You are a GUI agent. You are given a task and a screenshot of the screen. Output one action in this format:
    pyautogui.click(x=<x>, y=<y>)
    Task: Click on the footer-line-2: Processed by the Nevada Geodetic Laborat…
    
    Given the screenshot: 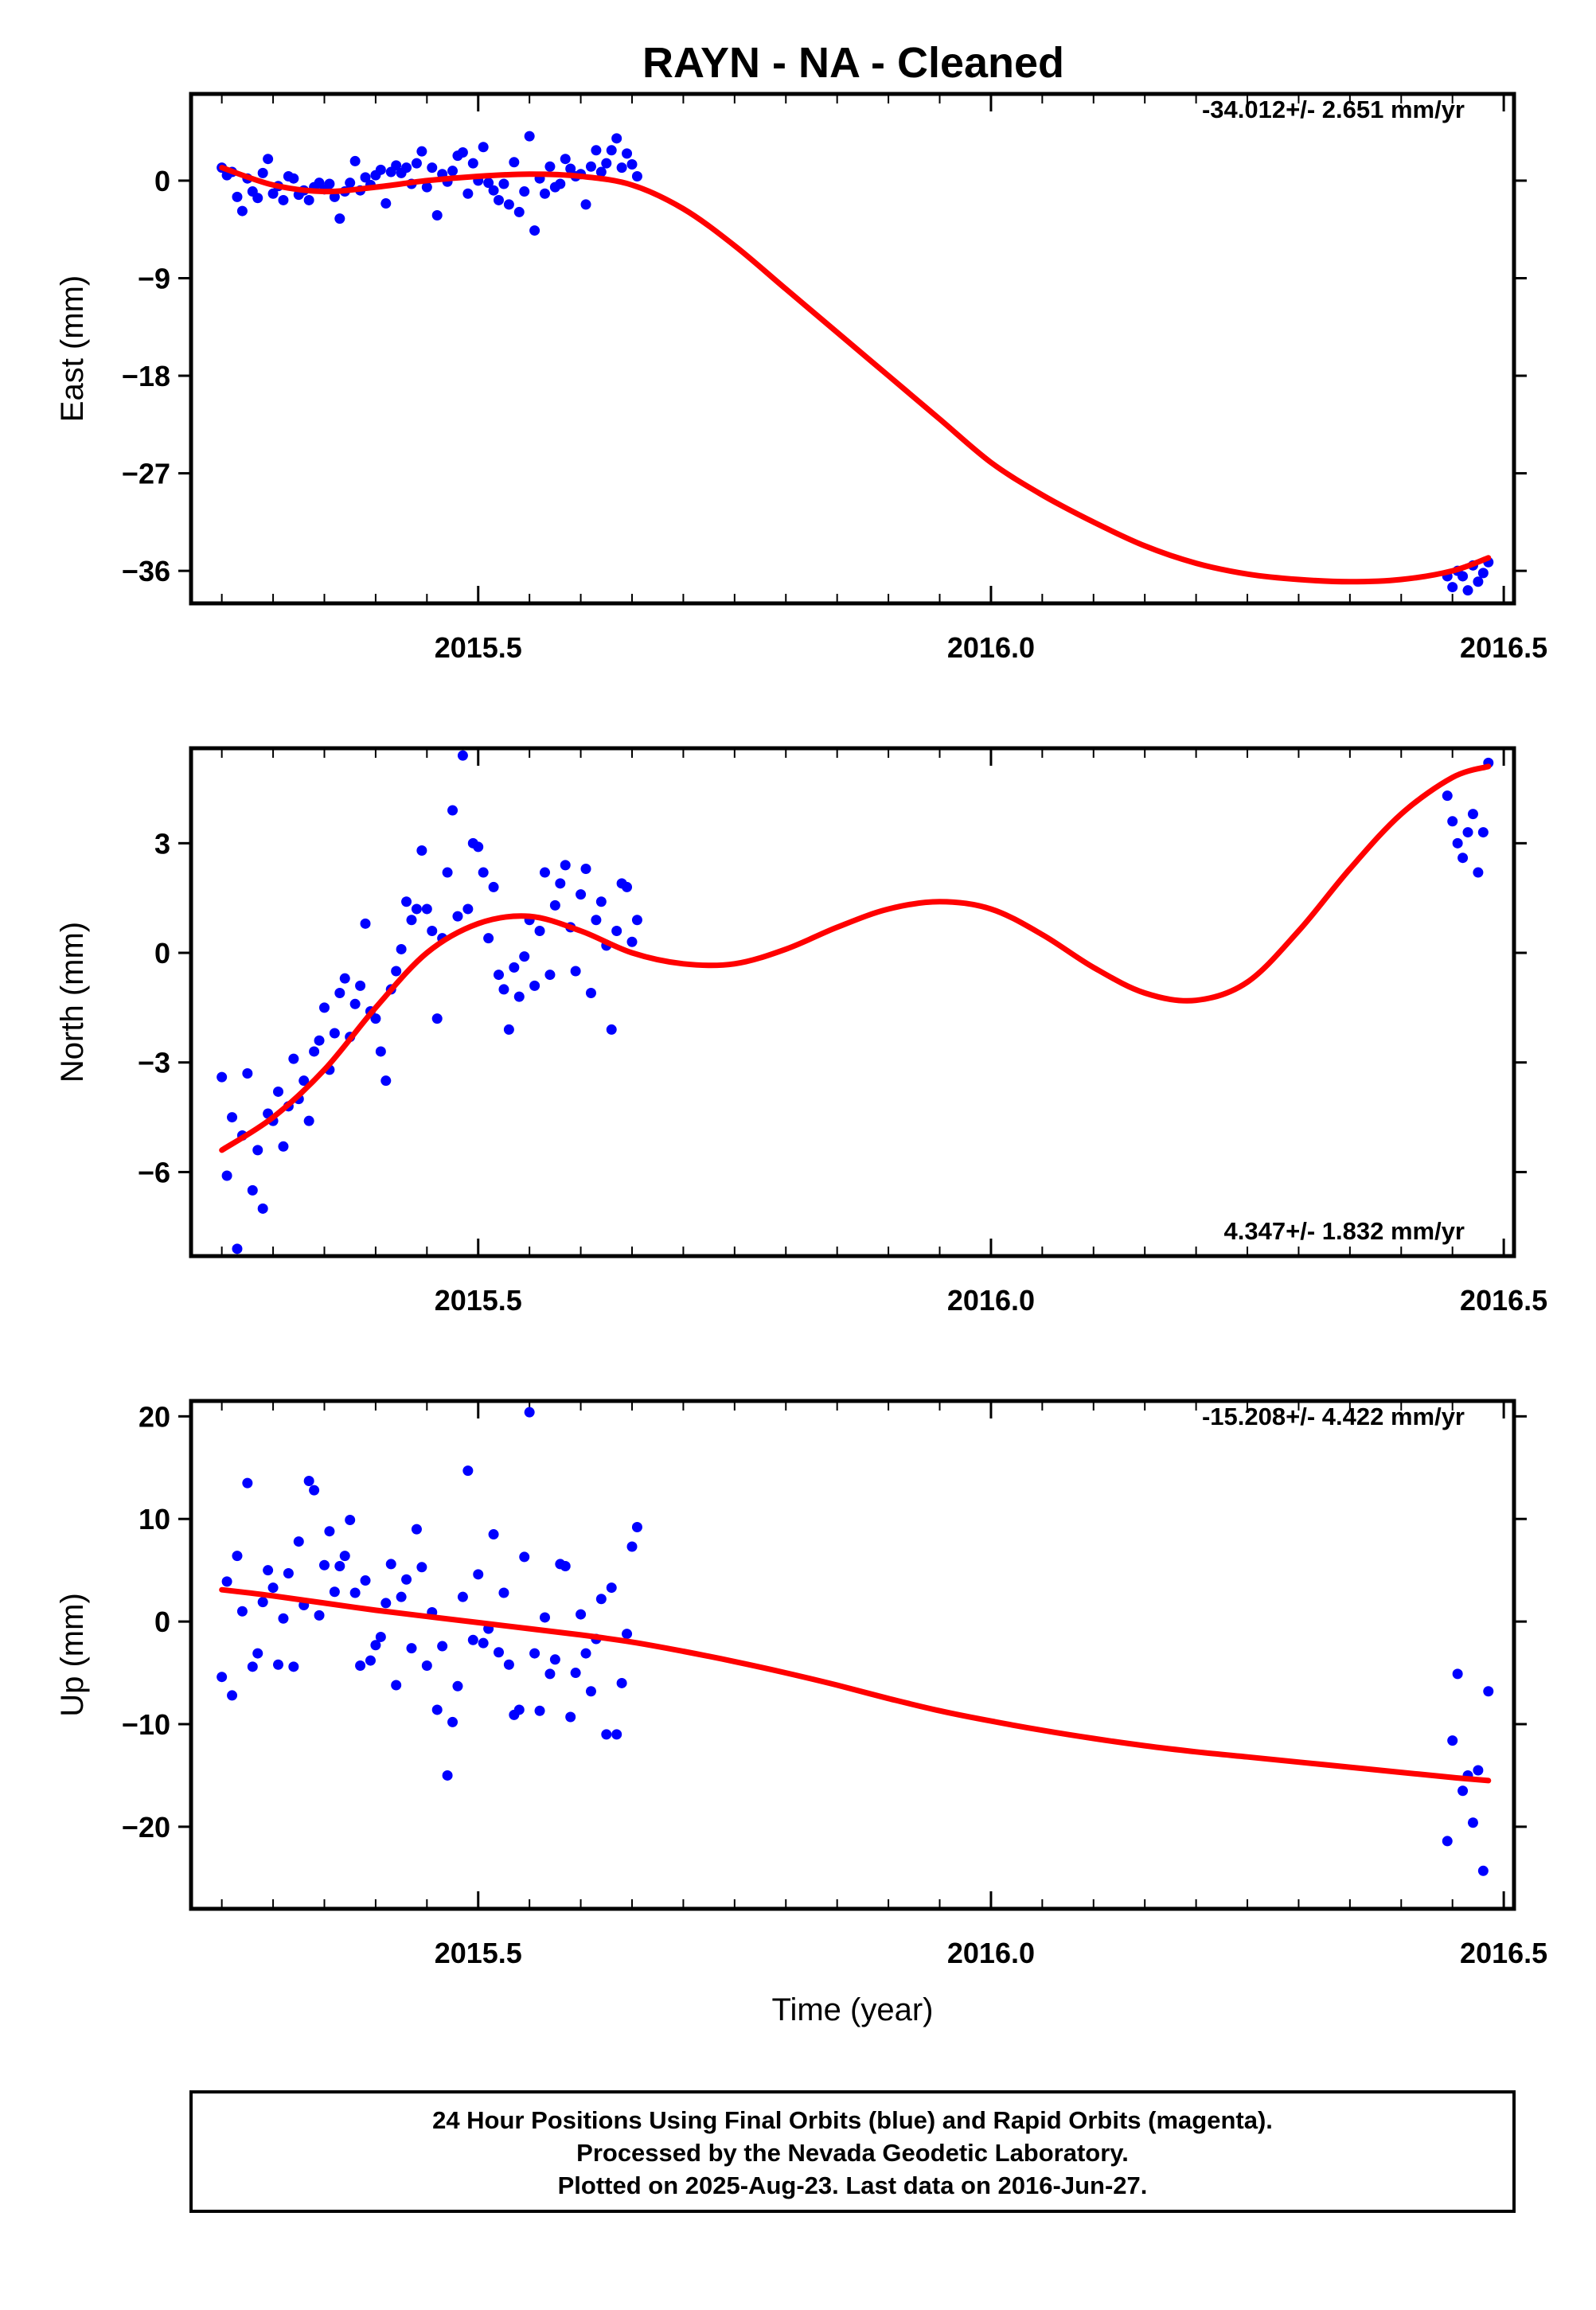 What is the action you would take?
    pyautogui.click(x=852, y=2153)
    